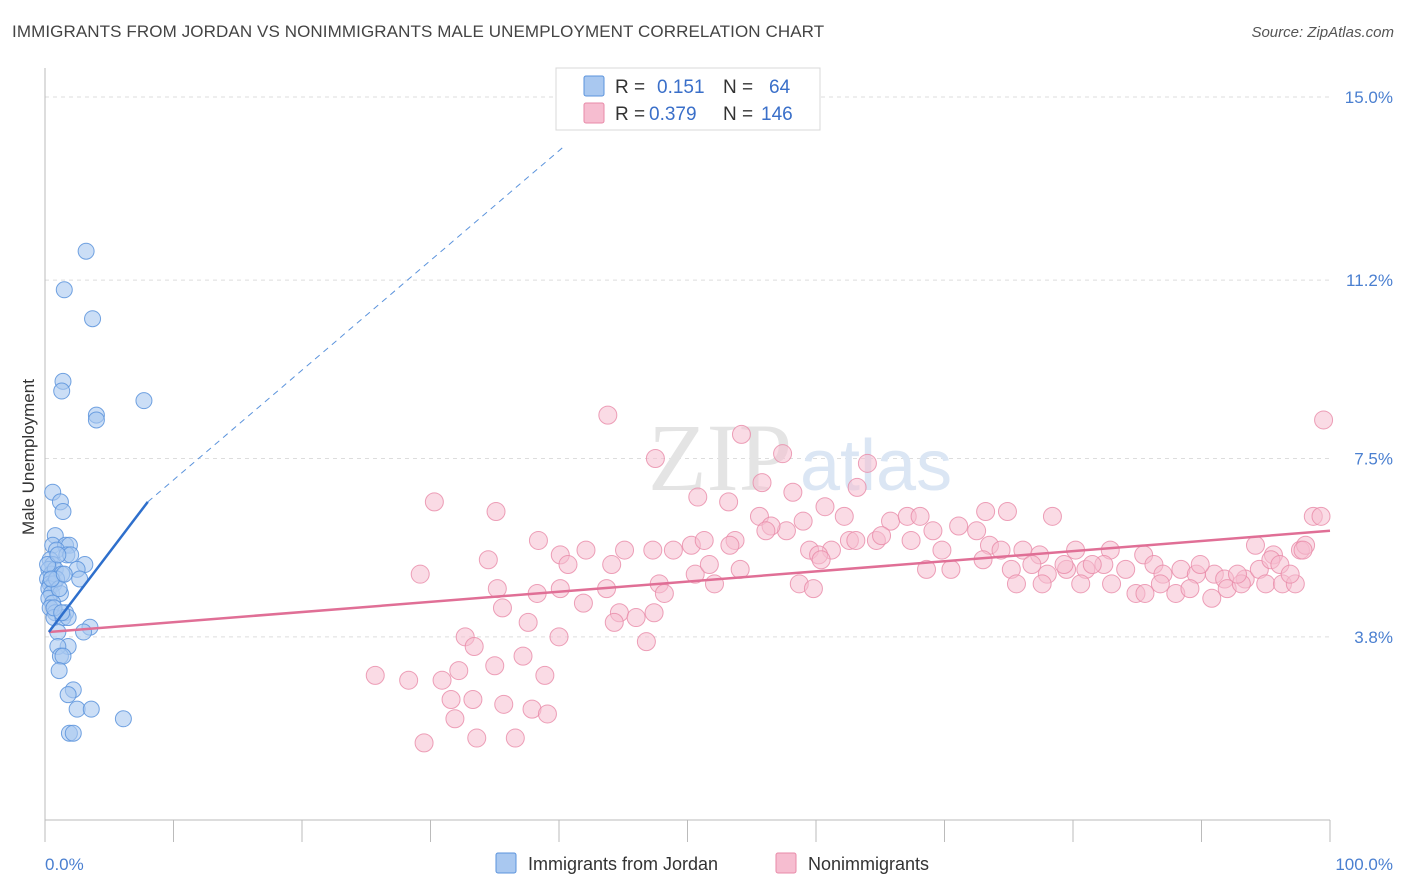  What do you see at coordinates (777, 114) in the screenshot?
I see `stats-n-value-non: 146` at bounding box center [777, 114].